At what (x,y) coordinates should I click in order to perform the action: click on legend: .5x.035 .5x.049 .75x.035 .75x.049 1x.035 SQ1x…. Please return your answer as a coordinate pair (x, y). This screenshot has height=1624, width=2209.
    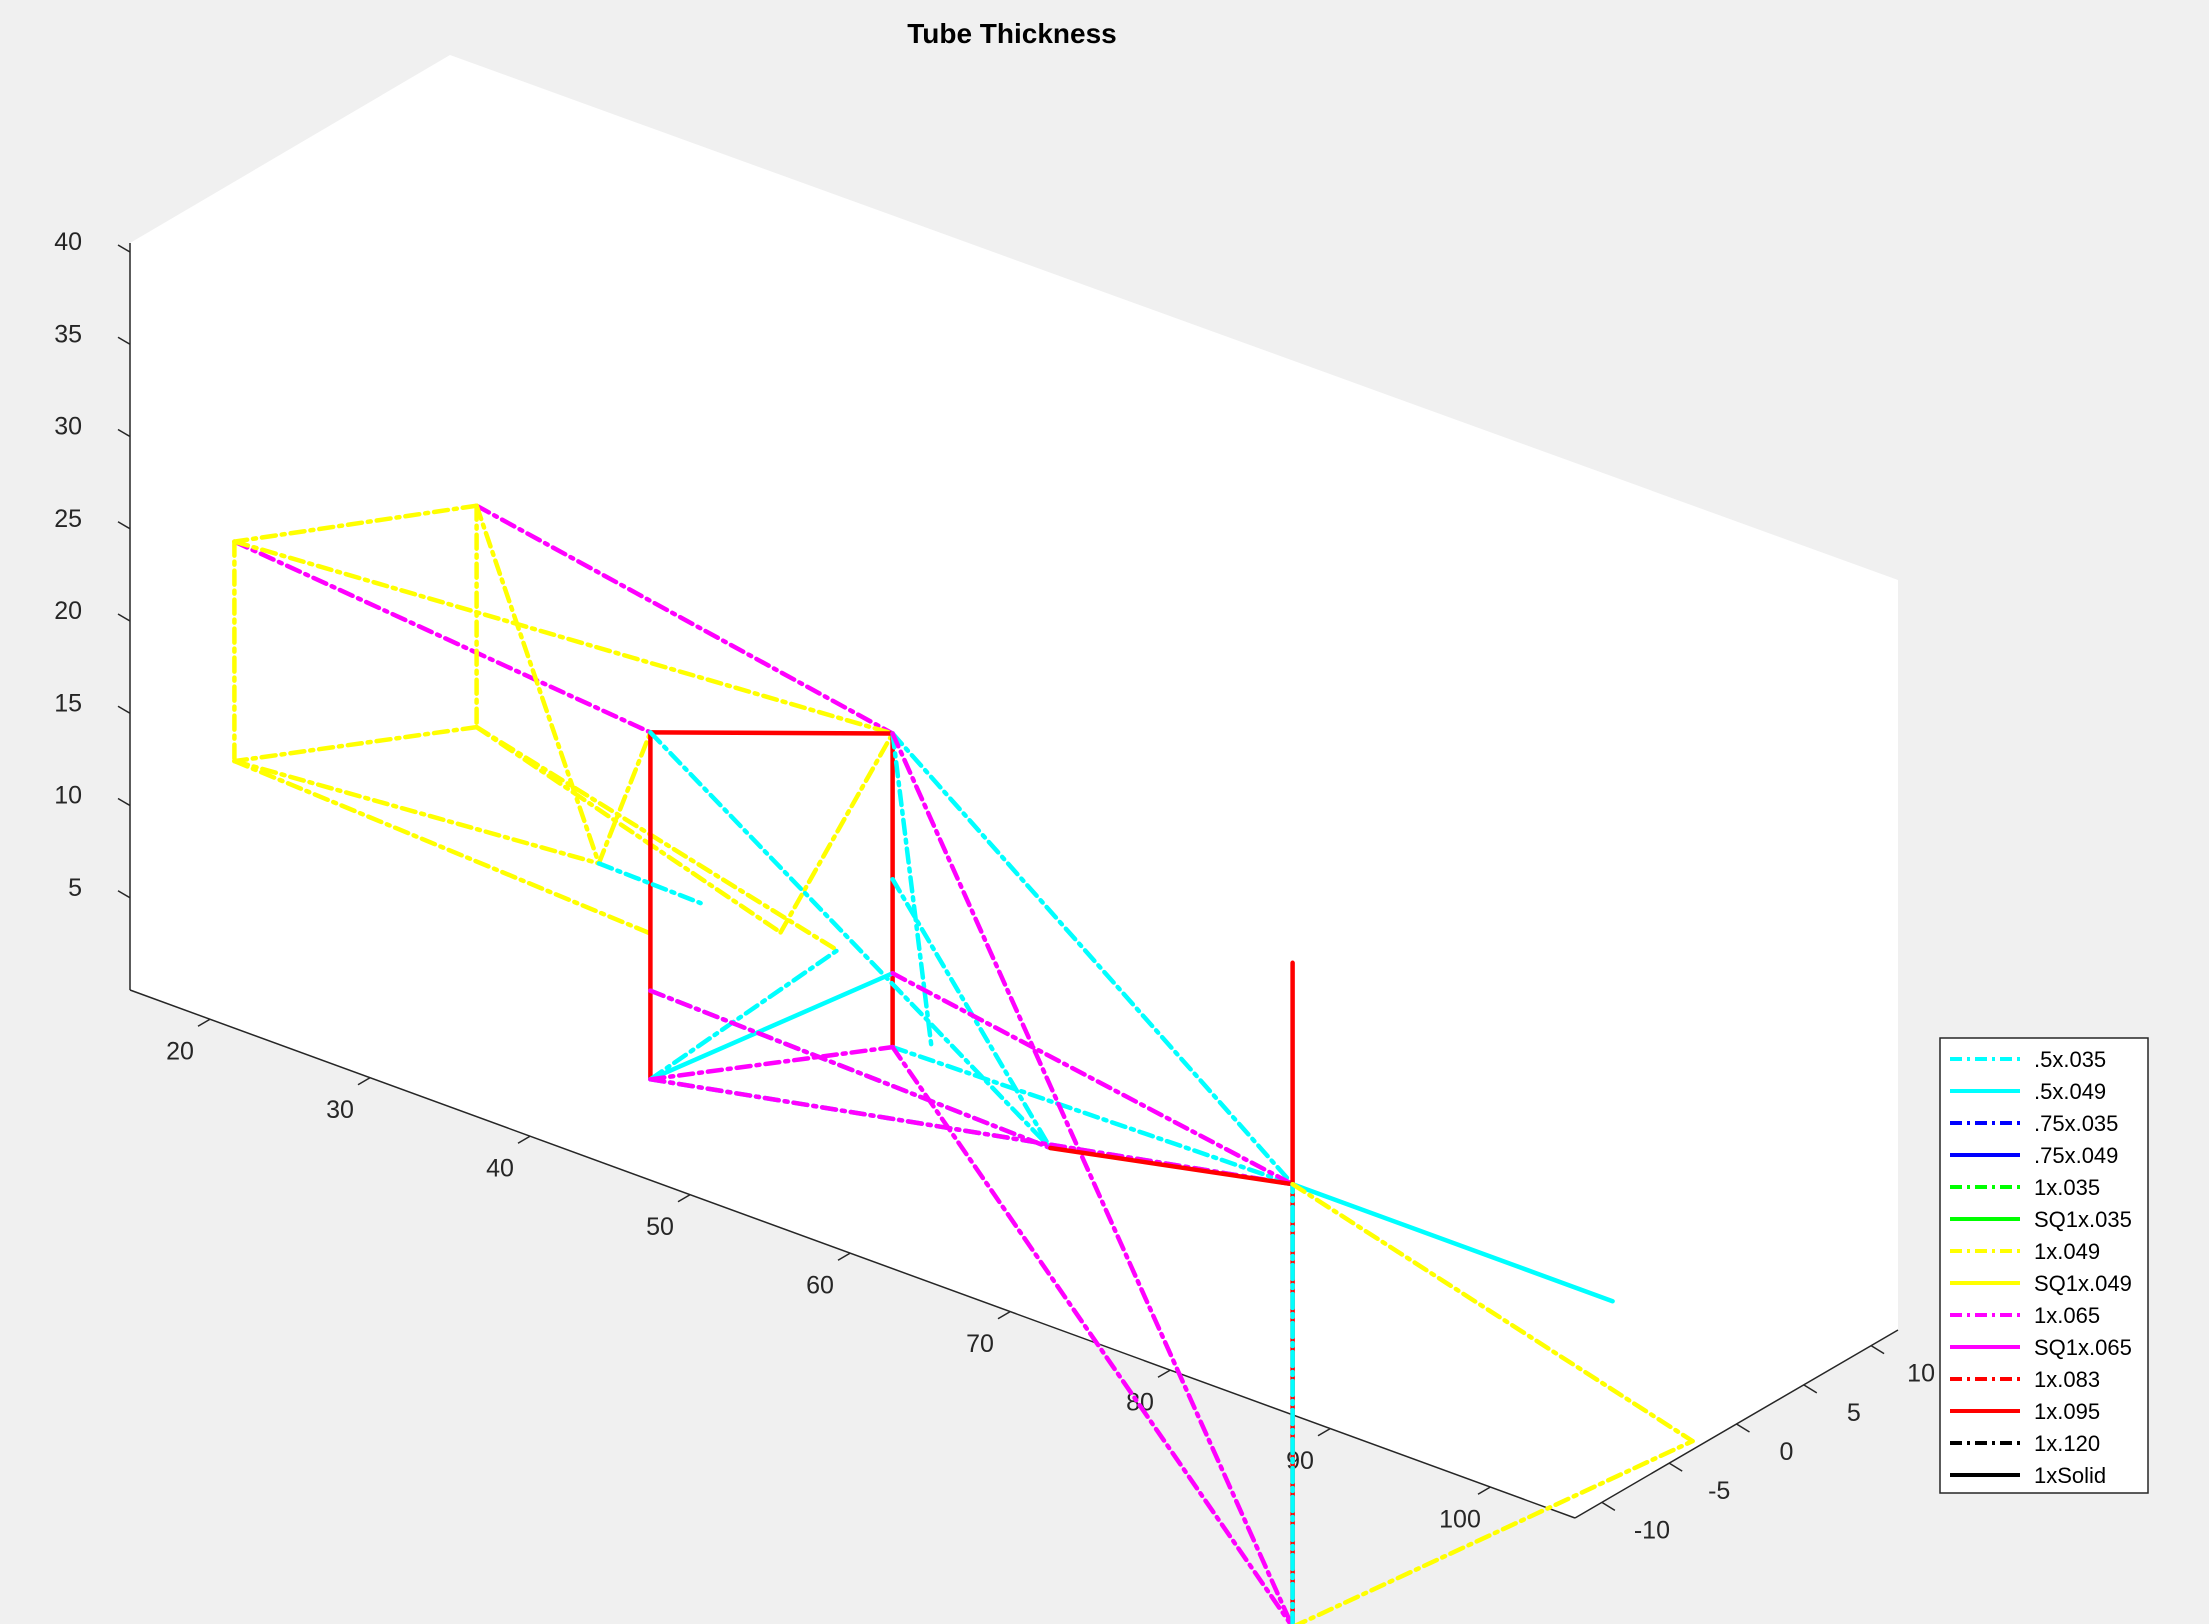
    Looking at the image, I should click on (2044, 1265).